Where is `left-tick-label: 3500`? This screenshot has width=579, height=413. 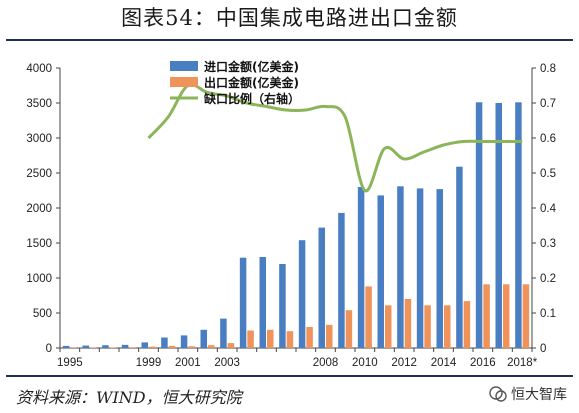 left-tick-label: 3500 is located at coordinates (39, 104).